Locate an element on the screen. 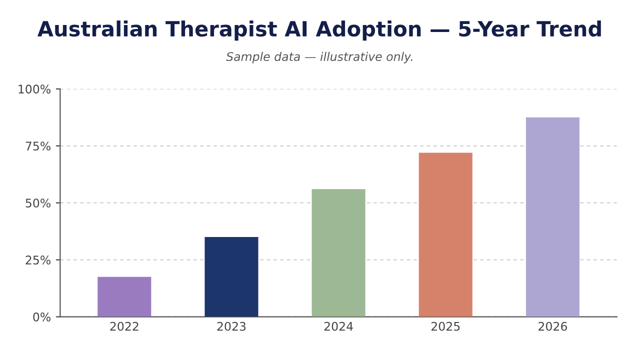 The image size is (640, 360). x-tick-label: 2024 is located at coordinates (338, 326).